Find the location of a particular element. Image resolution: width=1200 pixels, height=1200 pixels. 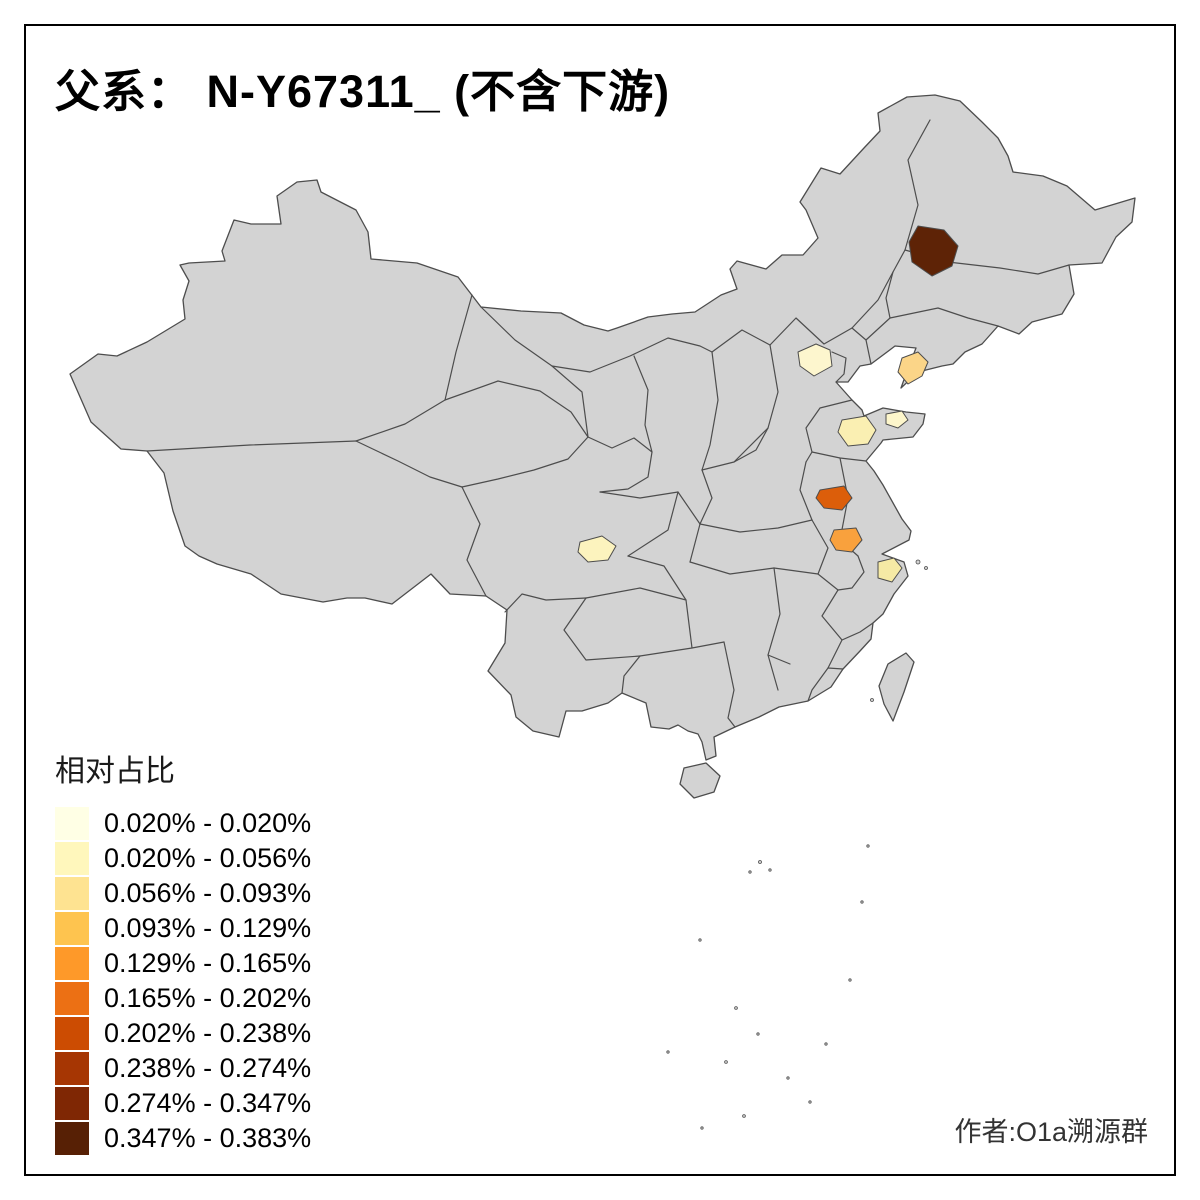

legend-item: 0.274% - 0.347% is located at coordinates (183, 1103).